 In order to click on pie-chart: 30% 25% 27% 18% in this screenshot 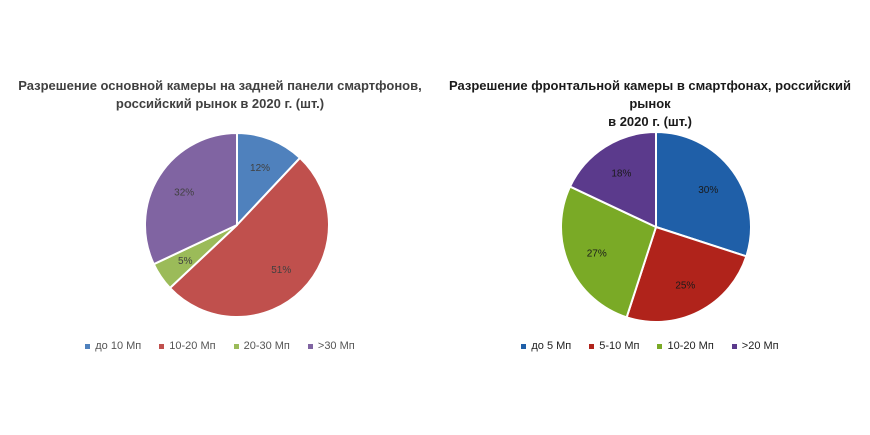, I will do `click(656, 226)`.